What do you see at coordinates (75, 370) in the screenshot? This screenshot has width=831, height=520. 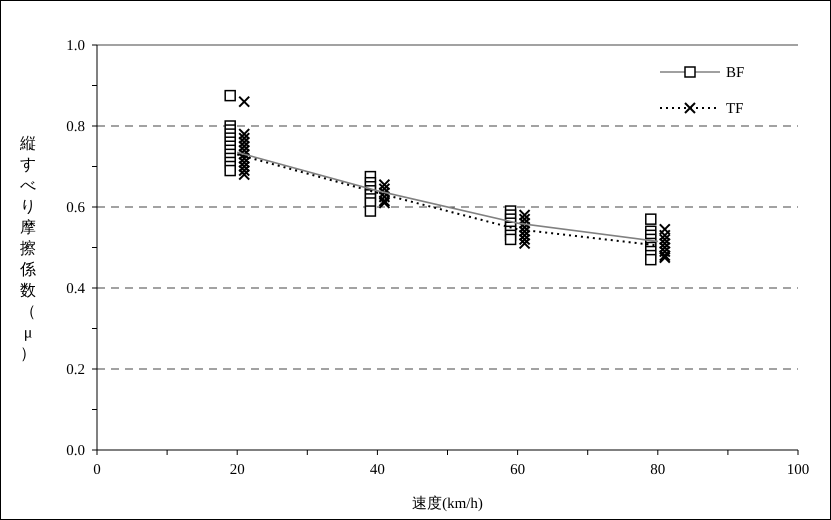 I see `y-tick-label: 0.2` at bounding box center [75, 370].